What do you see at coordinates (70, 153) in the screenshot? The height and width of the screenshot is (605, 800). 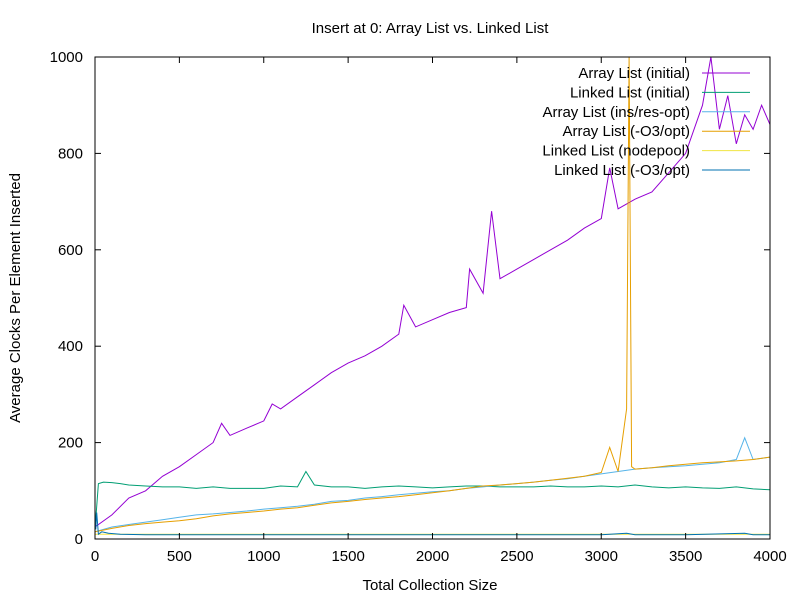 I see `y-tick-label: 800` at bounding box center [70, 153].